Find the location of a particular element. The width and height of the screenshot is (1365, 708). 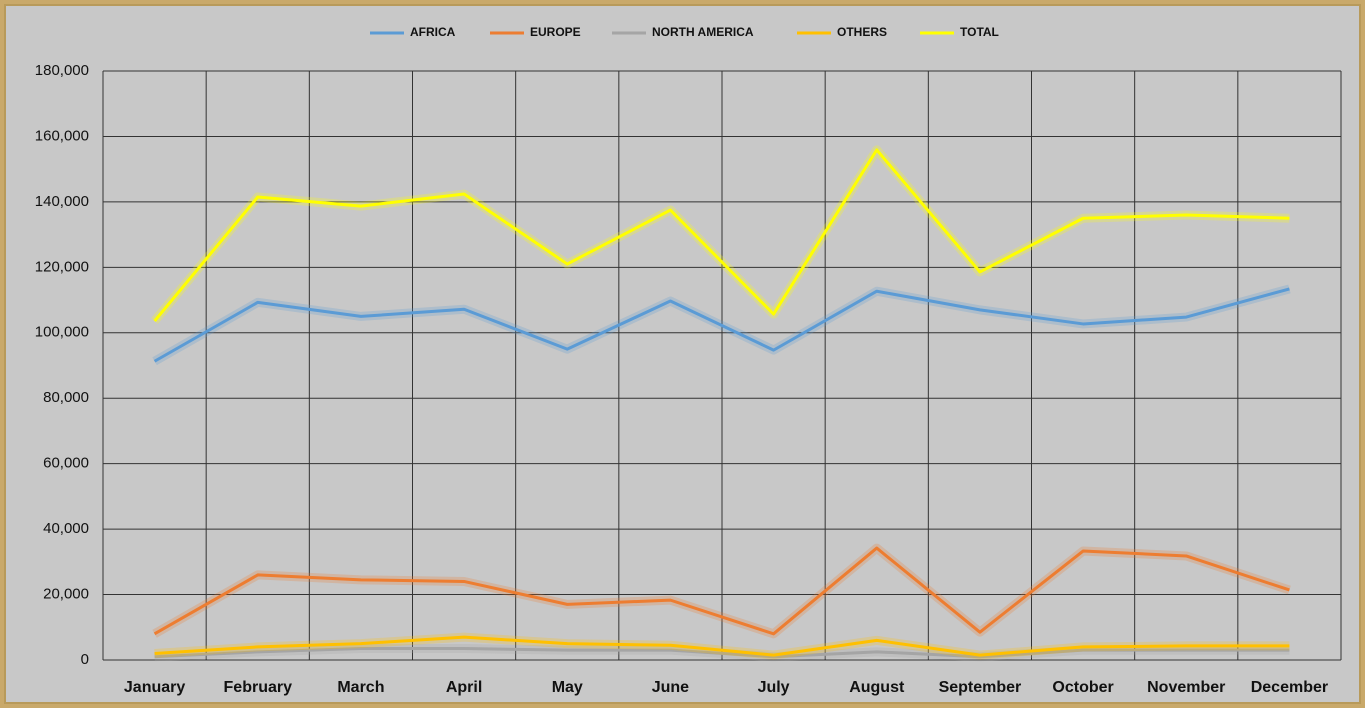

legend-label: EUROPE is located at coordinates (555, 32).